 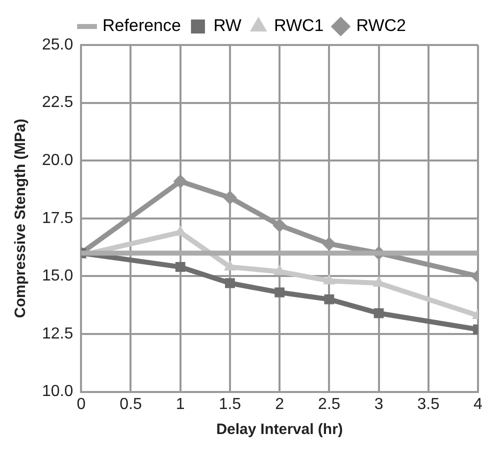 What do you see at coordinates (428, 404) in the screenshot?
I see `x-tick-label: 3.5` at bounding box center [428, 404].